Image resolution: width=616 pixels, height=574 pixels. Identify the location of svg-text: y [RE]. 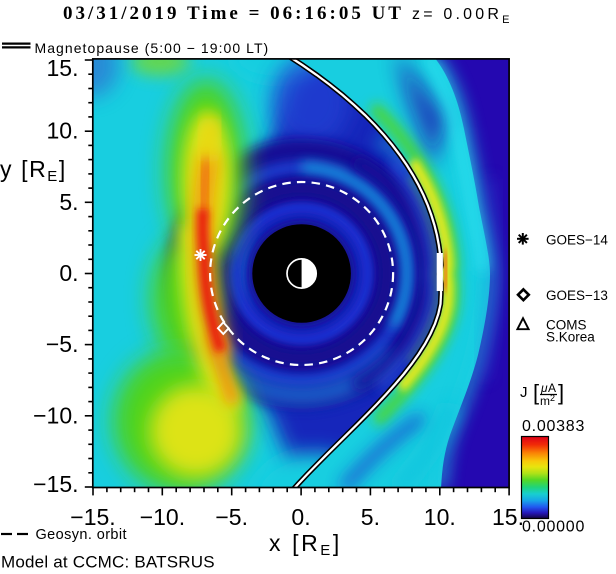
(33, 170).